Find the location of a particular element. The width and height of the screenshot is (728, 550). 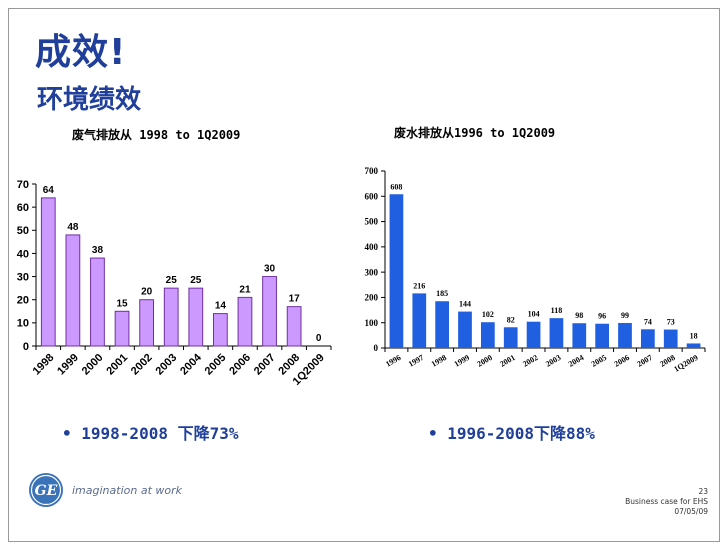

chart-1-bar-2001 is located at coordinates (122, 328).